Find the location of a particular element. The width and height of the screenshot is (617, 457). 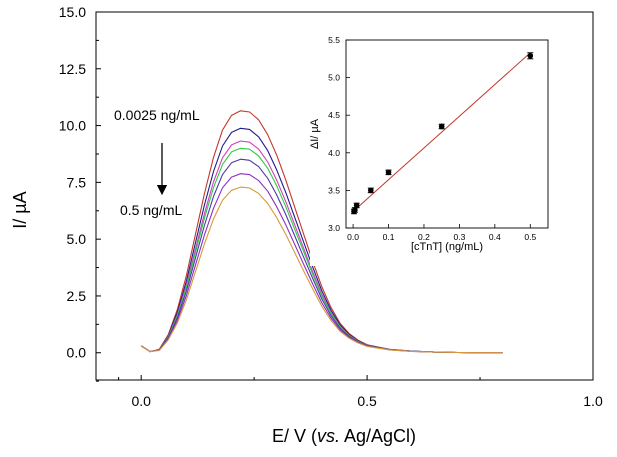

inset-x-tick-label: 0.3 is located at coordinates (459, 237).